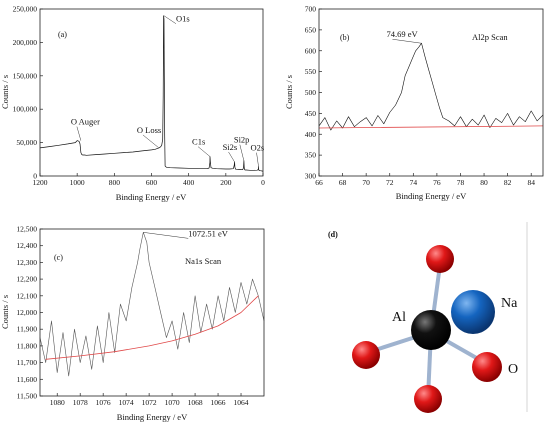  I want to click on panel-a-annotation: C1s, so click(198, 142).